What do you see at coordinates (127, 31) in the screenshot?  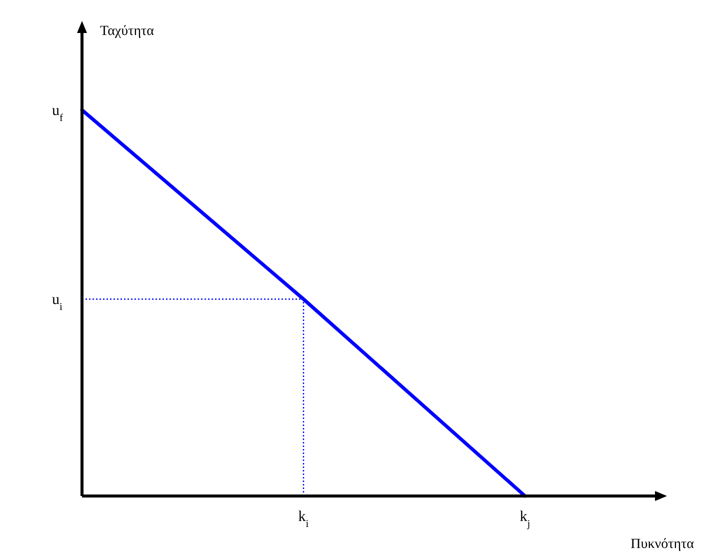 I see `text: Ταχύτητα` at bounding box center [127, 31].